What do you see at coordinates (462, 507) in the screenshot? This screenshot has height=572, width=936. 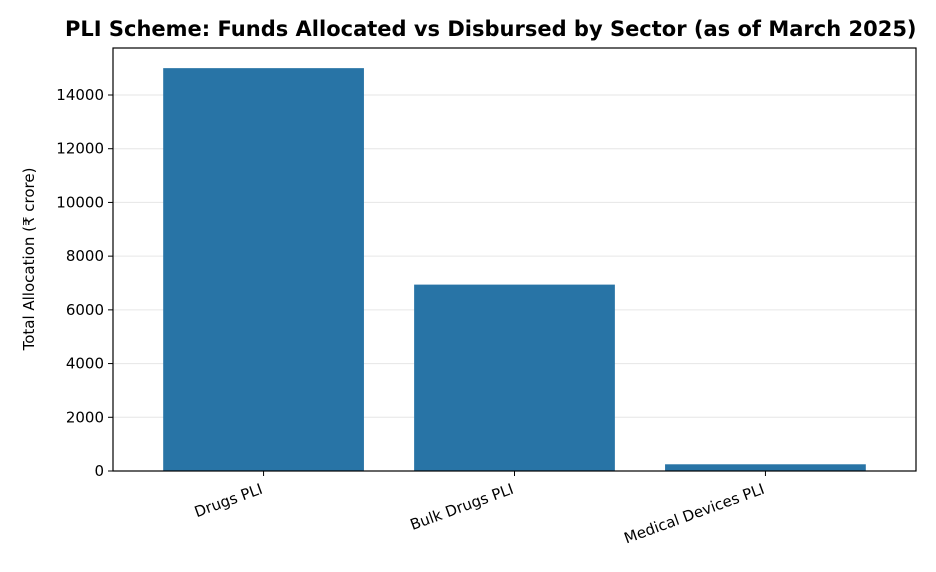 I see `x-tick-label: Bulk Drugs PLI` at bounding box center [462, 507].